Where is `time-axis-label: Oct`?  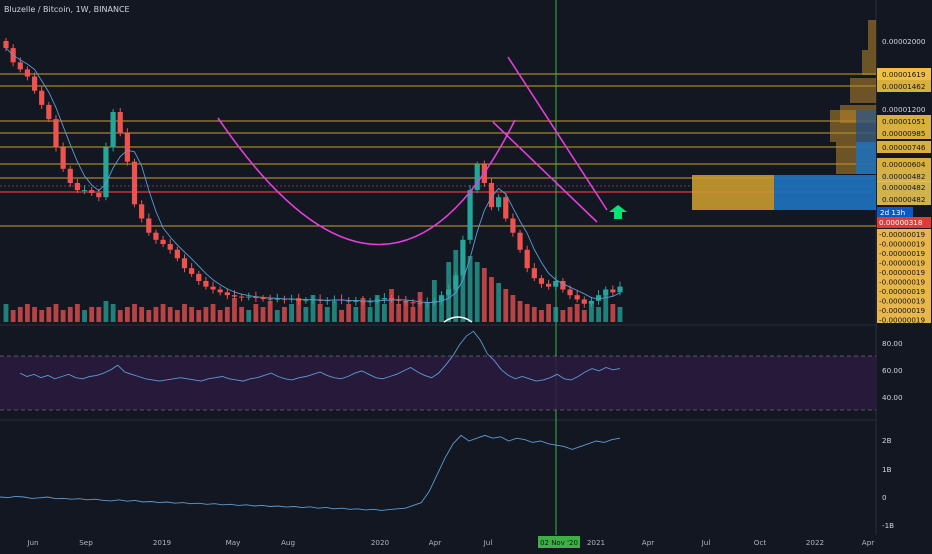
time-axis-label: Oct is located at coordinates (760, 542).